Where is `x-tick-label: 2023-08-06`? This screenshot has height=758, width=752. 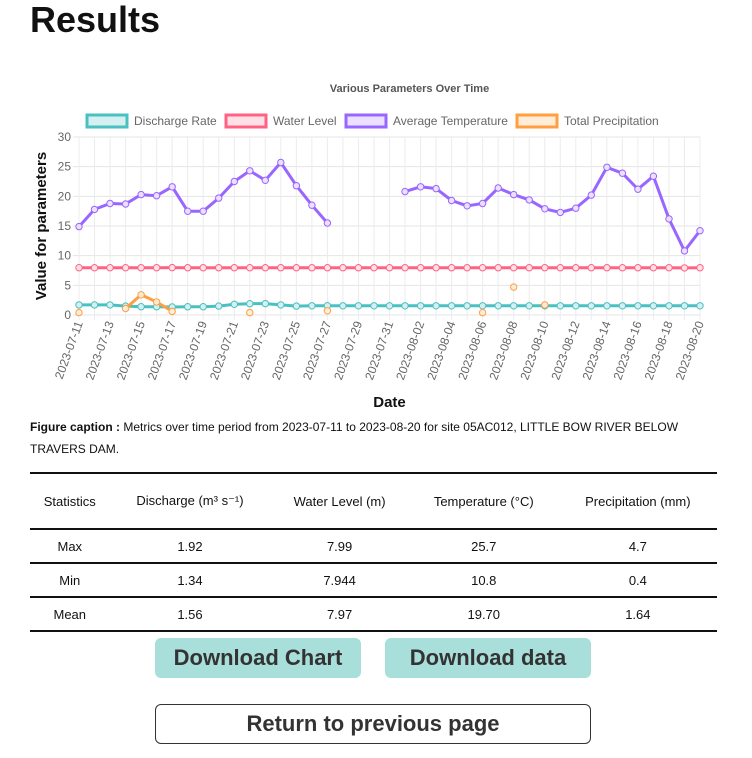 x-tick-label: 2023-08-06 is located at coordinates (472, 350).